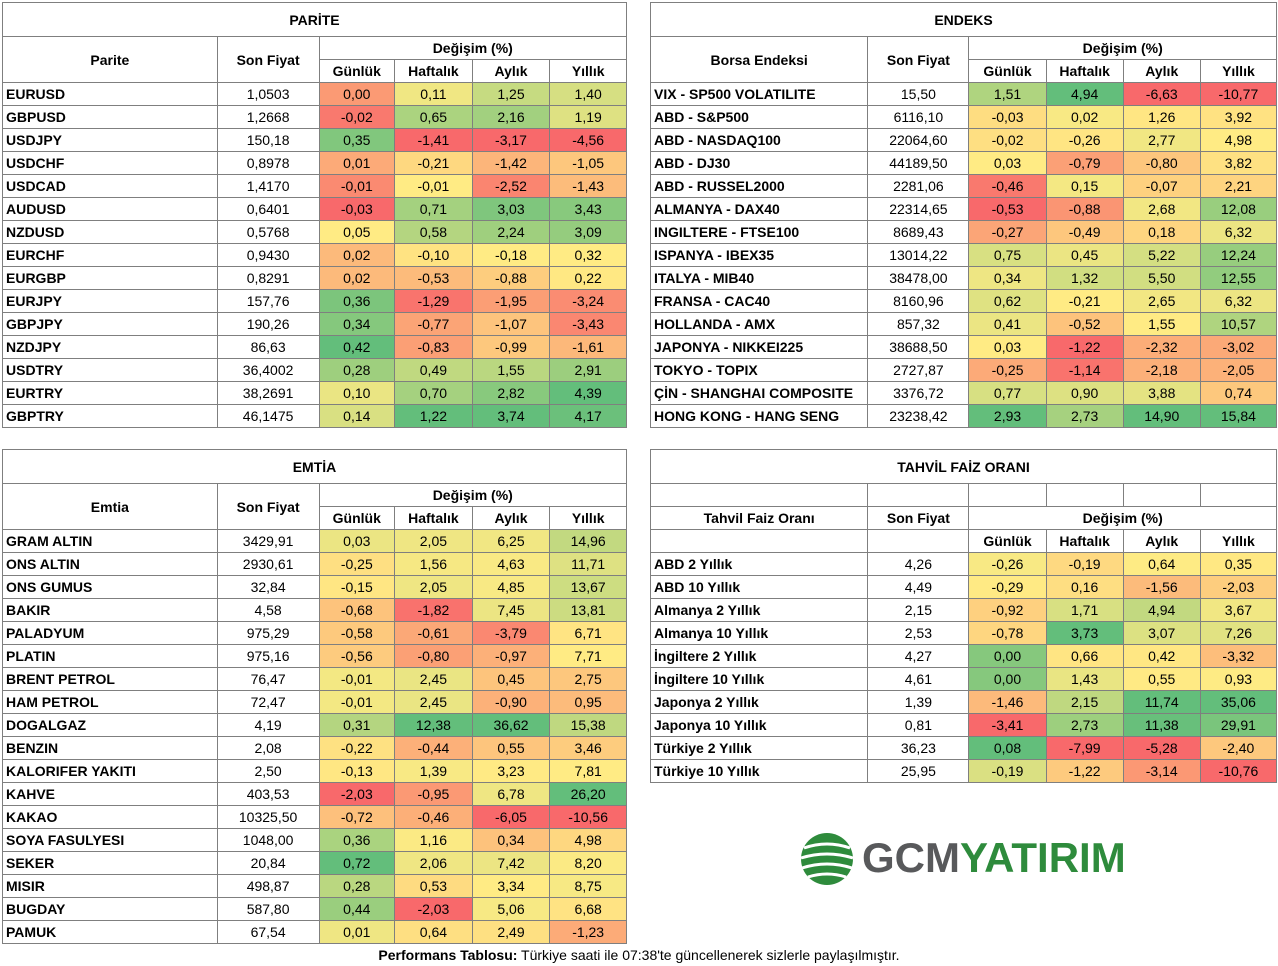 The height and width of the screenshot is (966, 1278). What do you see at coordinates (357, 610) in the screenshot?
I see `emtia-row-change-d: -0,68` at bounding box center [357, 610].